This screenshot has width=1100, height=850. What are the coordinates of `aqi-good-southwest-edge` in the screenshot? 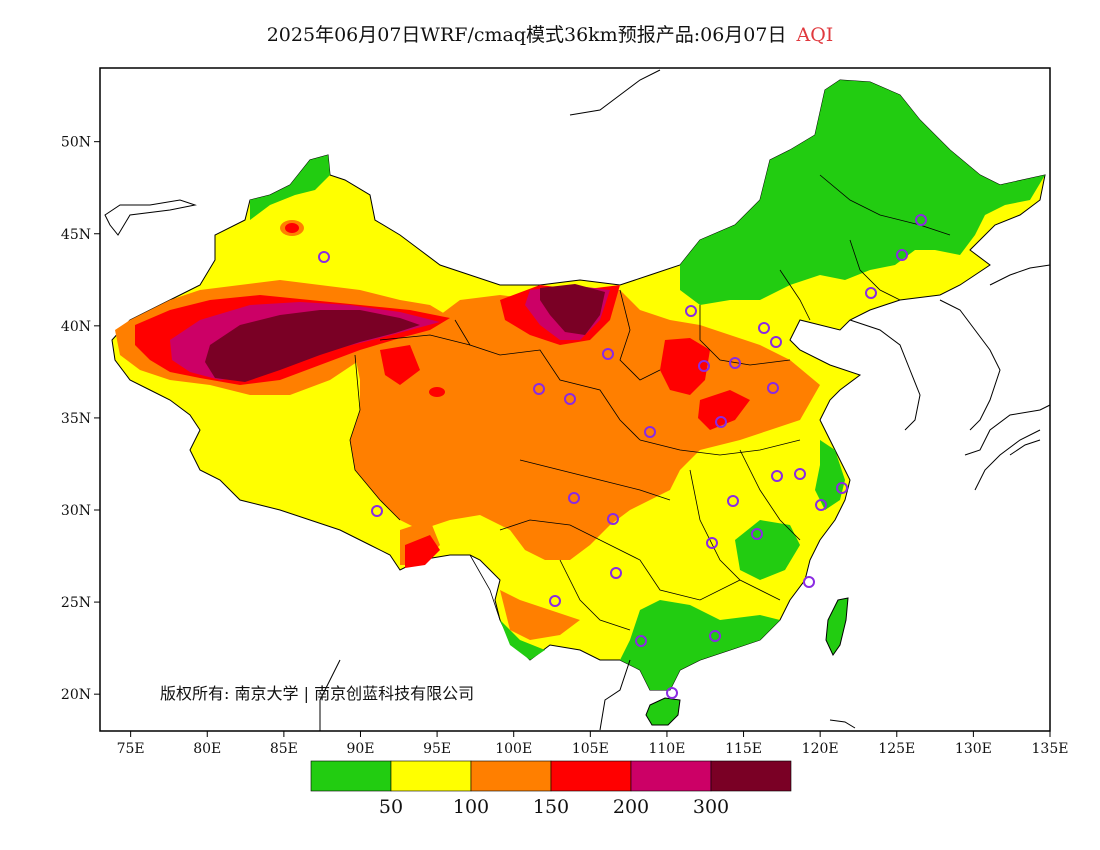 It's located at (522, 640).